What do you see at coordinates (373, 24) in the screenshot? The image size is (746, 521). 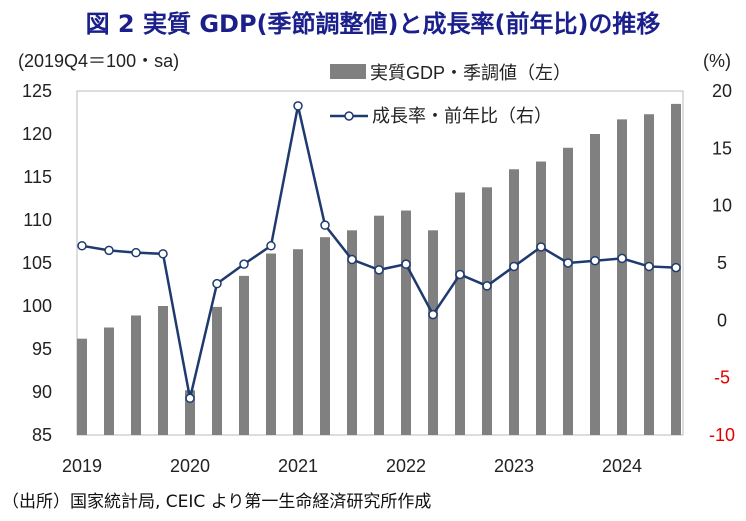 I see `chart-title: 図 2 実質 GDP(季節調整値)と成長率(前年比)の推移` at bounding box center [373, 24].